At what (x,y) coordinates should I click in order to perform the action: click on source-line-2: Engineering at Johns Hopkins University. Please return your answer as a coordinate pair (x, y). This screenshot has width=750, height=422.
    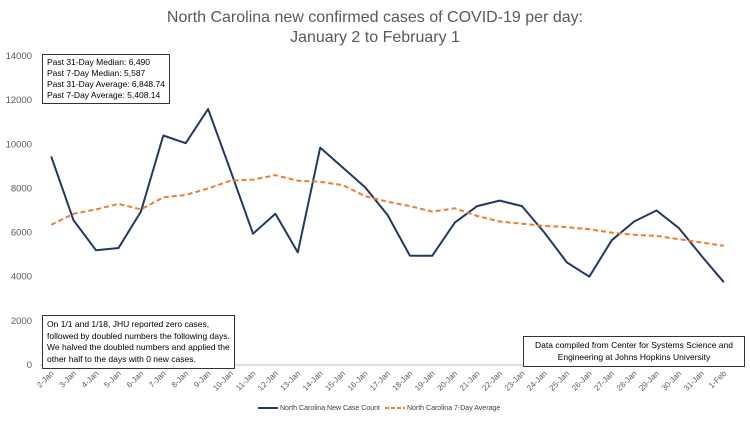
    Looking at the image, I should click on (634, 356).